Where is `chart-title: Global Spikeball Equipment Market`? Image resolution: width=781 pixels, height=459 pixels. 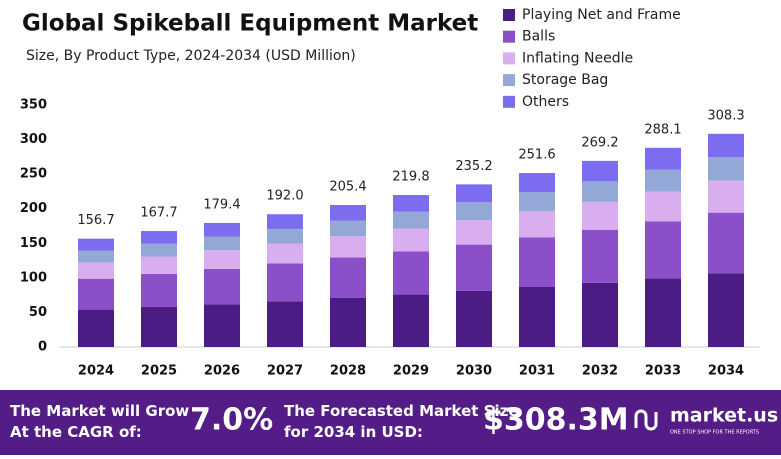 chart-title: Global Spikeball Equipment Market is located at coordinates (250, 24).